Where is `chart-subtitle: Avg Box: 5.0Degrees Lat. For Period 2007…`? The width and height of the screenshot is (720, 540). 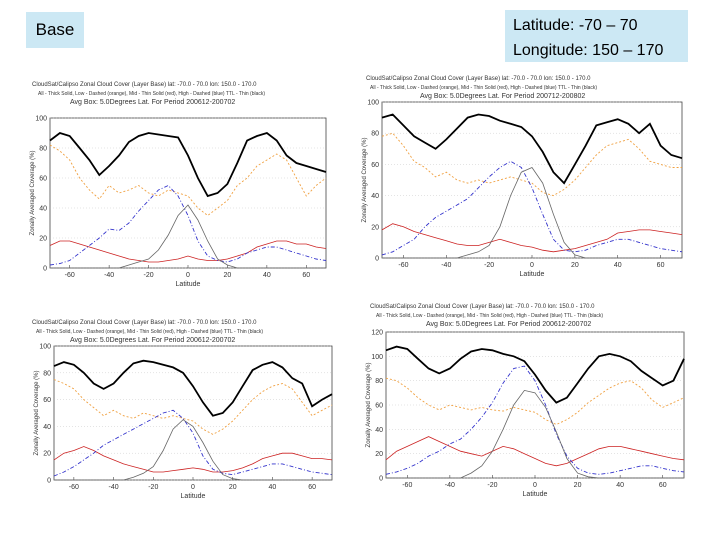
chart-subtitle: Avg Box: 5.0Degrees Lat. For Period 2007… is located at coordinates (502, 96).